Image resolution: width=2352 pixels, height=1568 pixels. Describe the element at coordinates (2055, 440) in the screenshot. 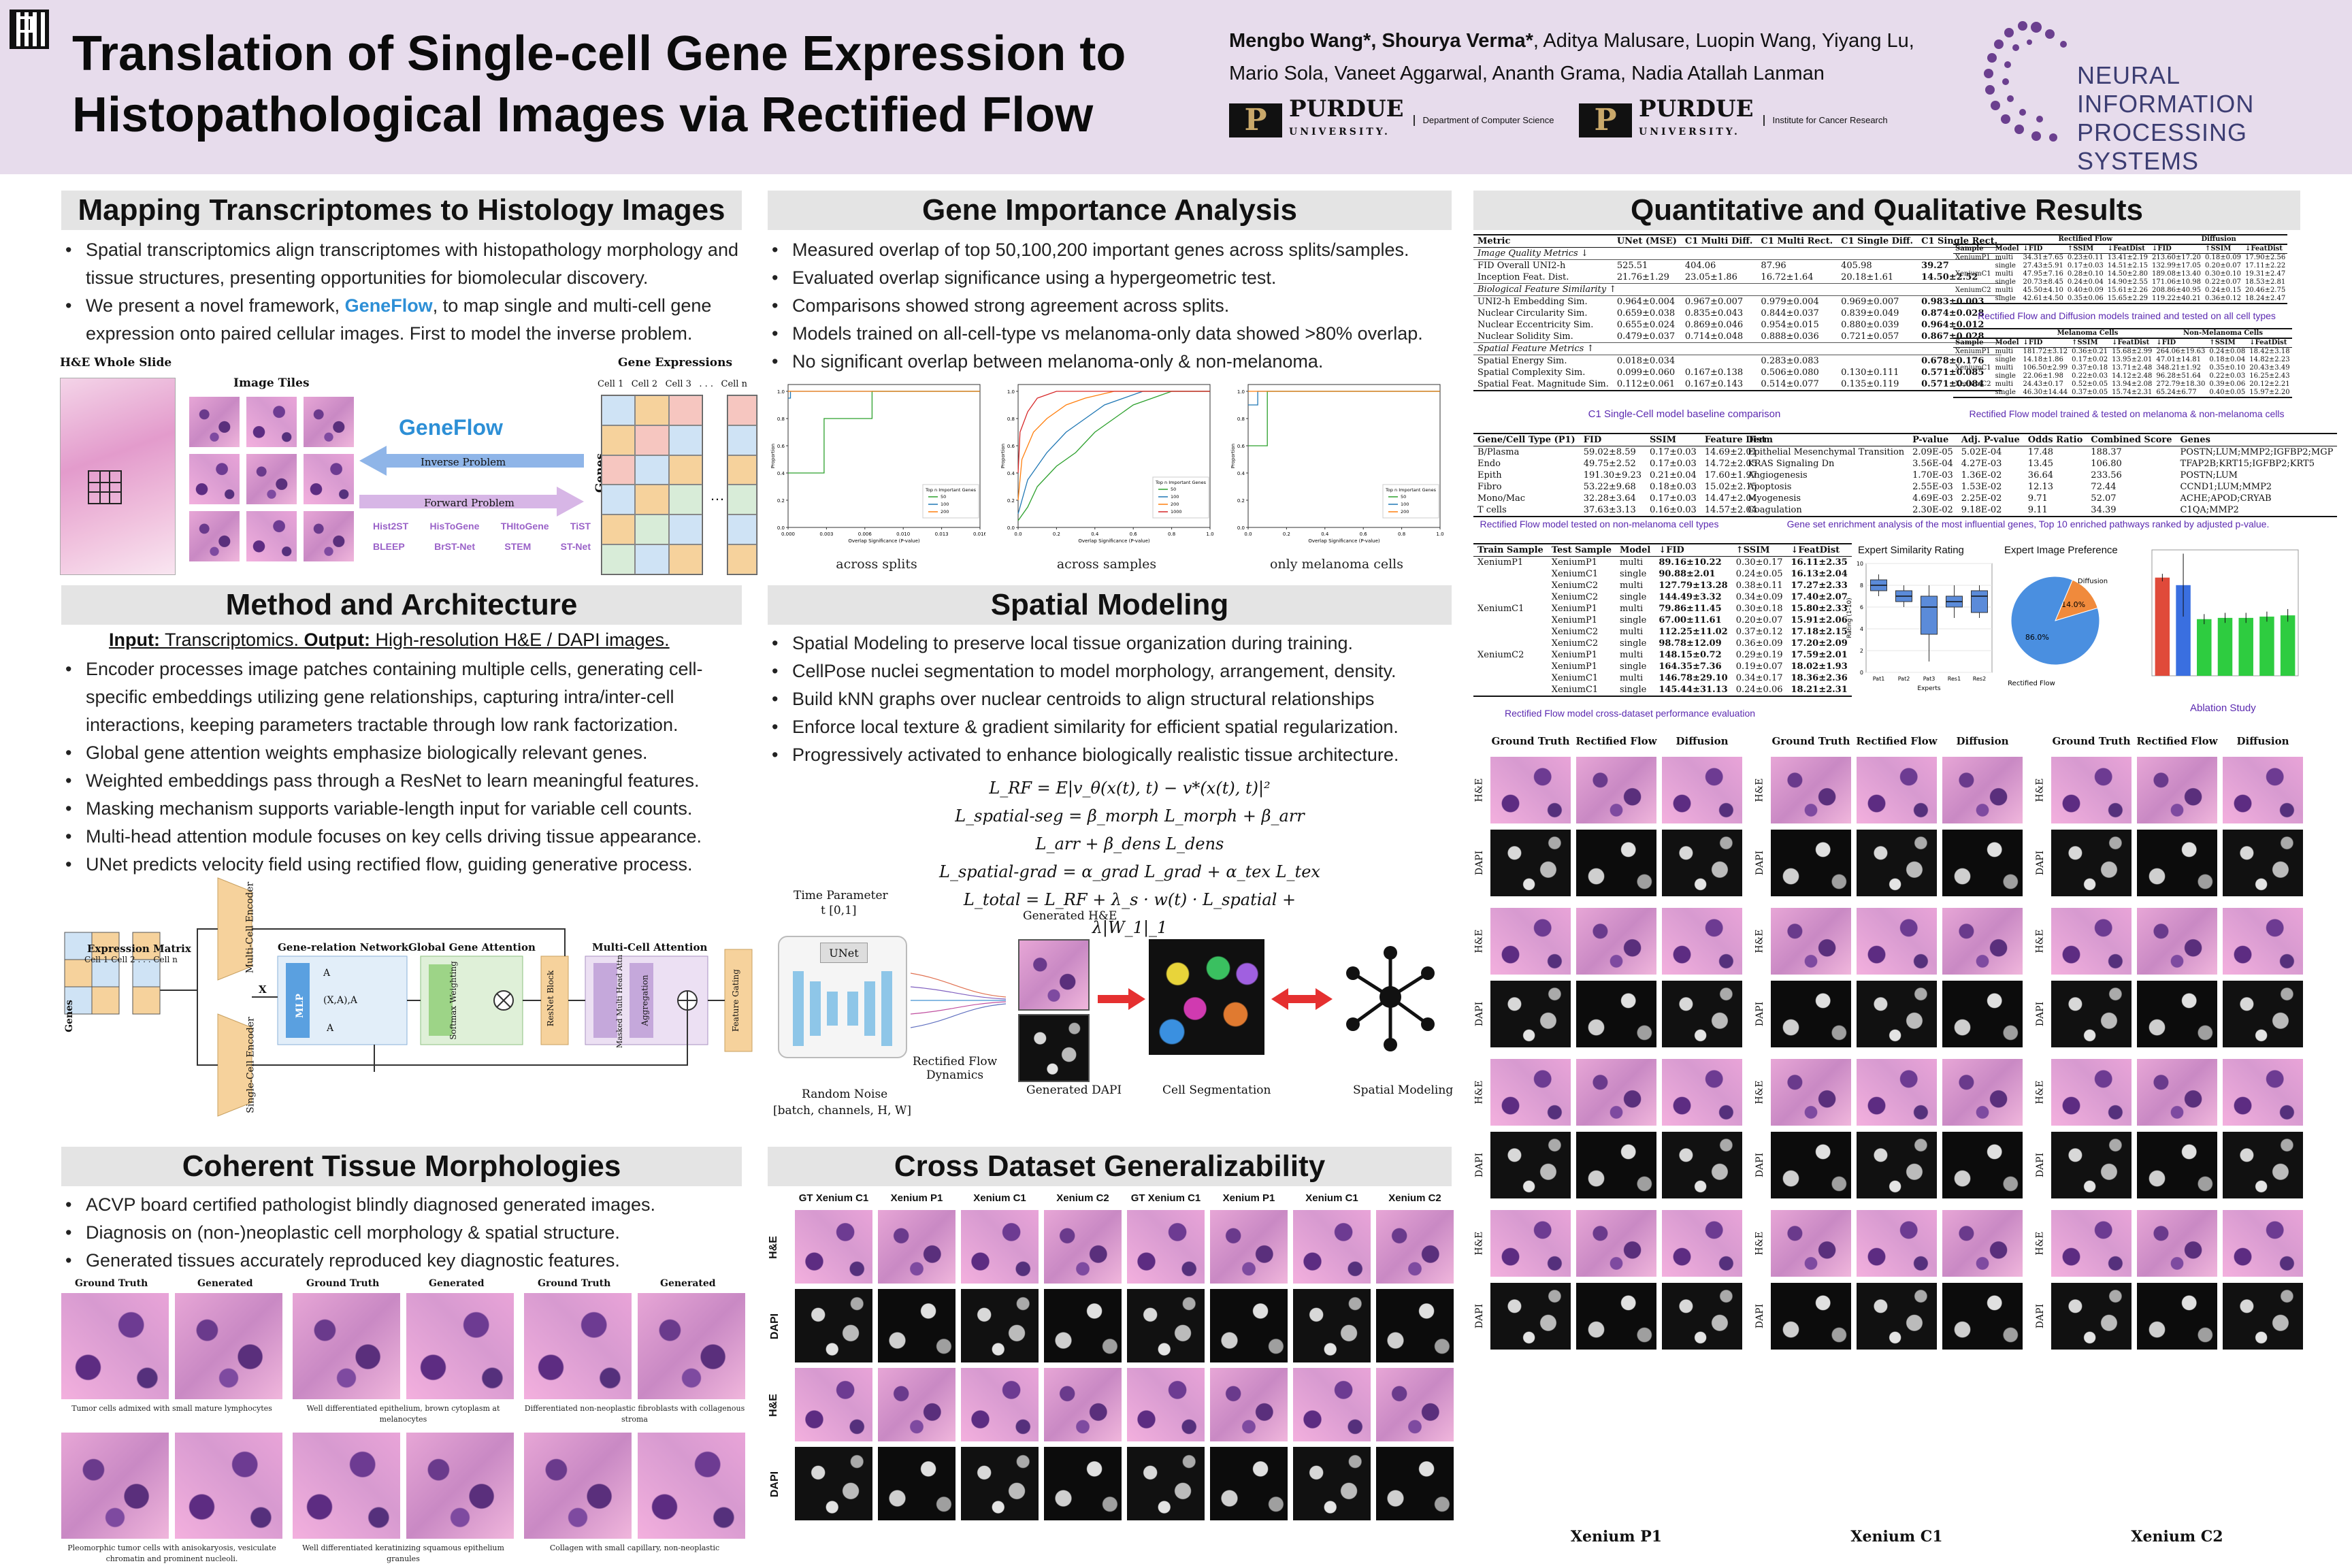

I see `table-header: Odds Ratio` at that location.